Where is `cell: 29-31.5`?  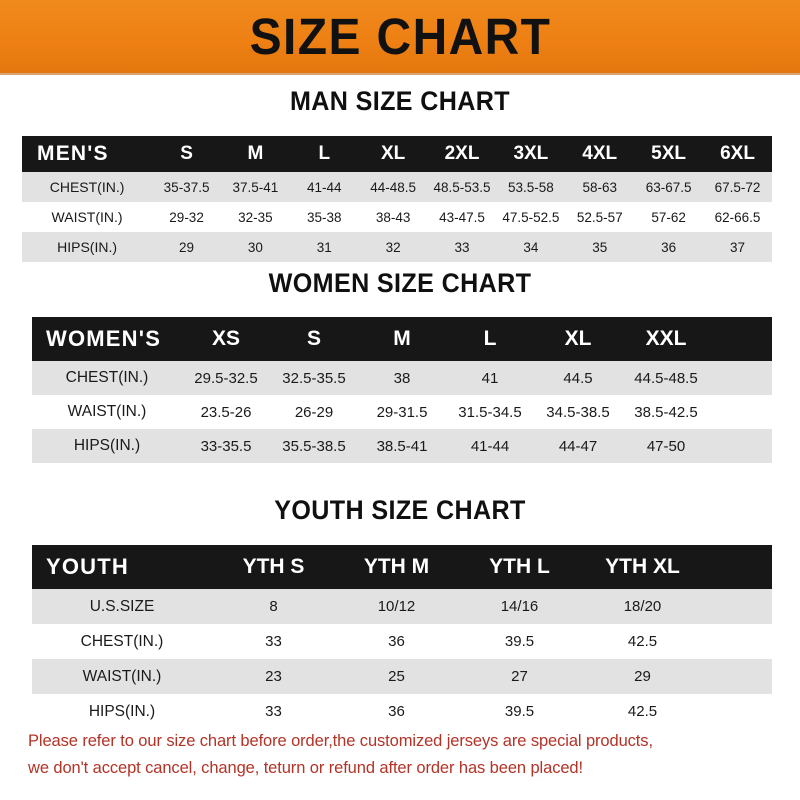
cell: 29-31.5 is located at coordinates (402, 412).